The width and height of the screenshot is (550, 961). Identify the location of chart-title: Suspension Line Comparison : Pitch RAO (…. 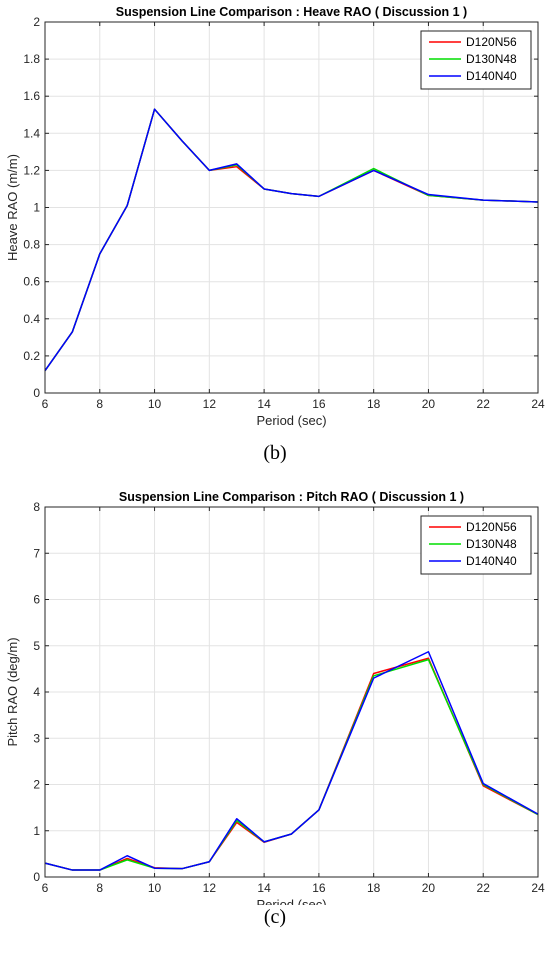
(291, 497).